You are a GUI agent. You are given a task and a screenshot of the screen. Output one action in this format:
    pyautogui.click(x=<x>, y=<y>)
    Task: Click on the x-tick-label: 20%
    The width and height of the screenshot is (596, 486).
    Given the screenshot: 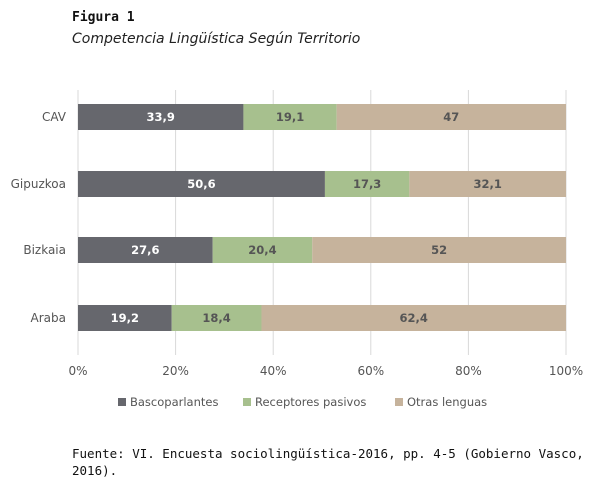 What is the action you would take?
    pyautogui.click(x=175, y=371)
    